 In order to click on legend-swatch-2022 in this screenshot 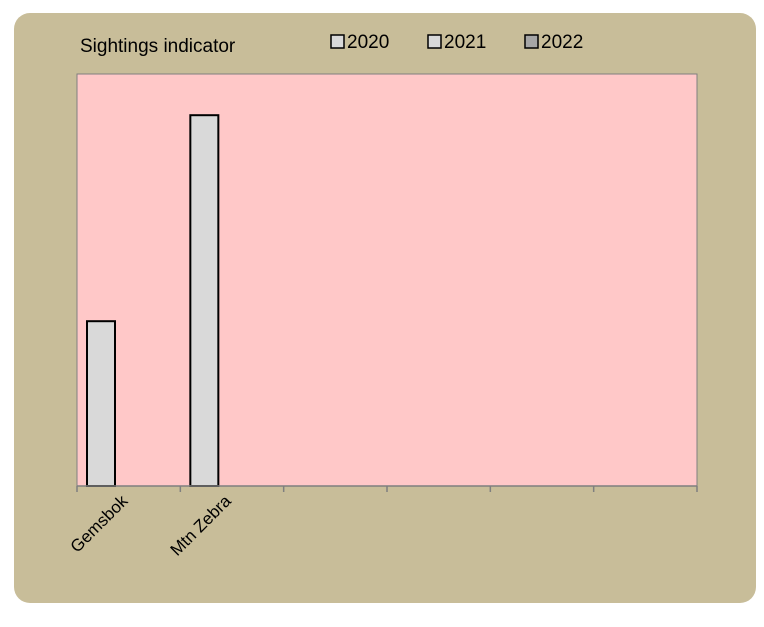, I will do `click(531, 41)`.